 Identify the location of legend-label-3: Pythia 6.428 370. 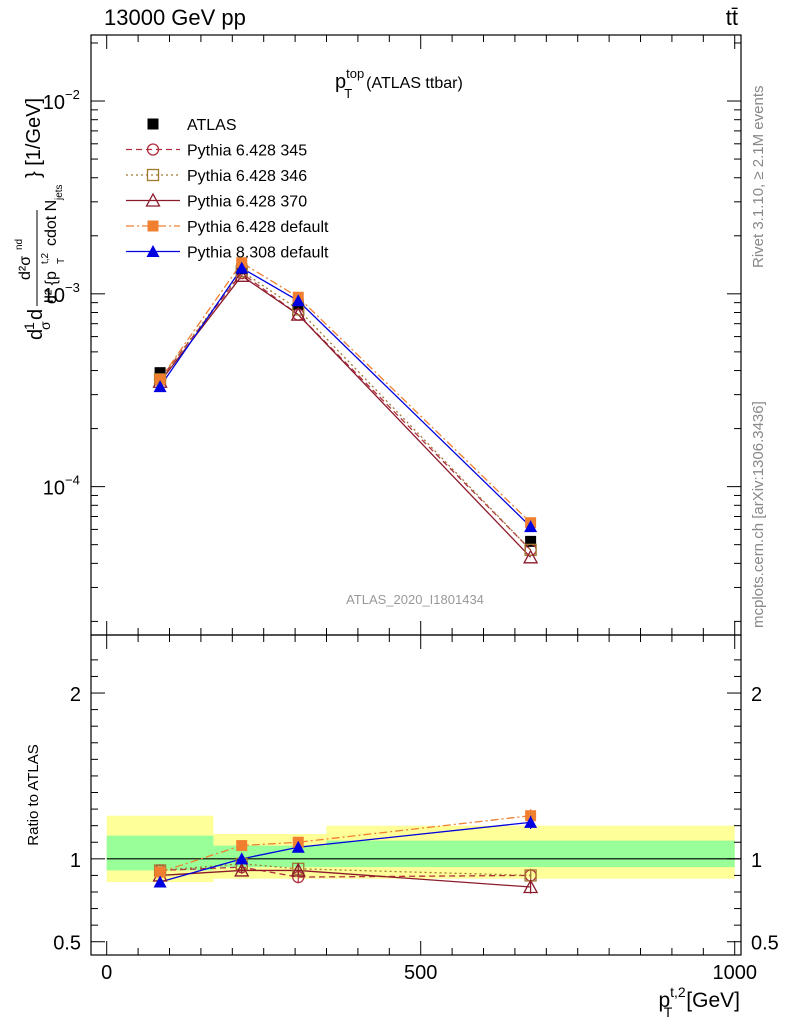
(247, 202).